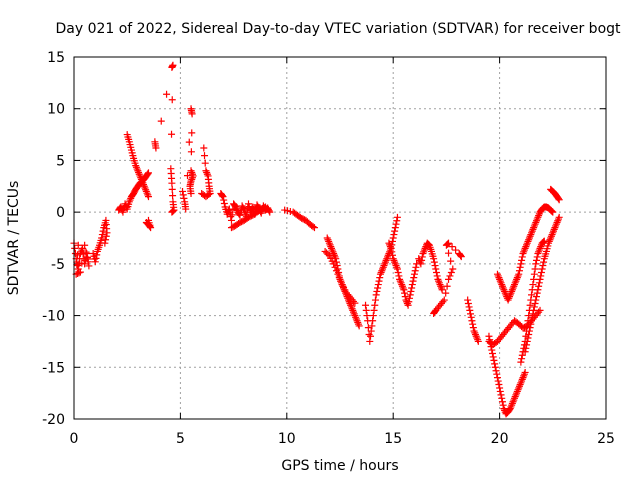 The height and width of the screenshot is (480, 640). I want to click on y-tick-labels: 15 10 5 0 -5 -10 -15 -20, so click(53, 239).